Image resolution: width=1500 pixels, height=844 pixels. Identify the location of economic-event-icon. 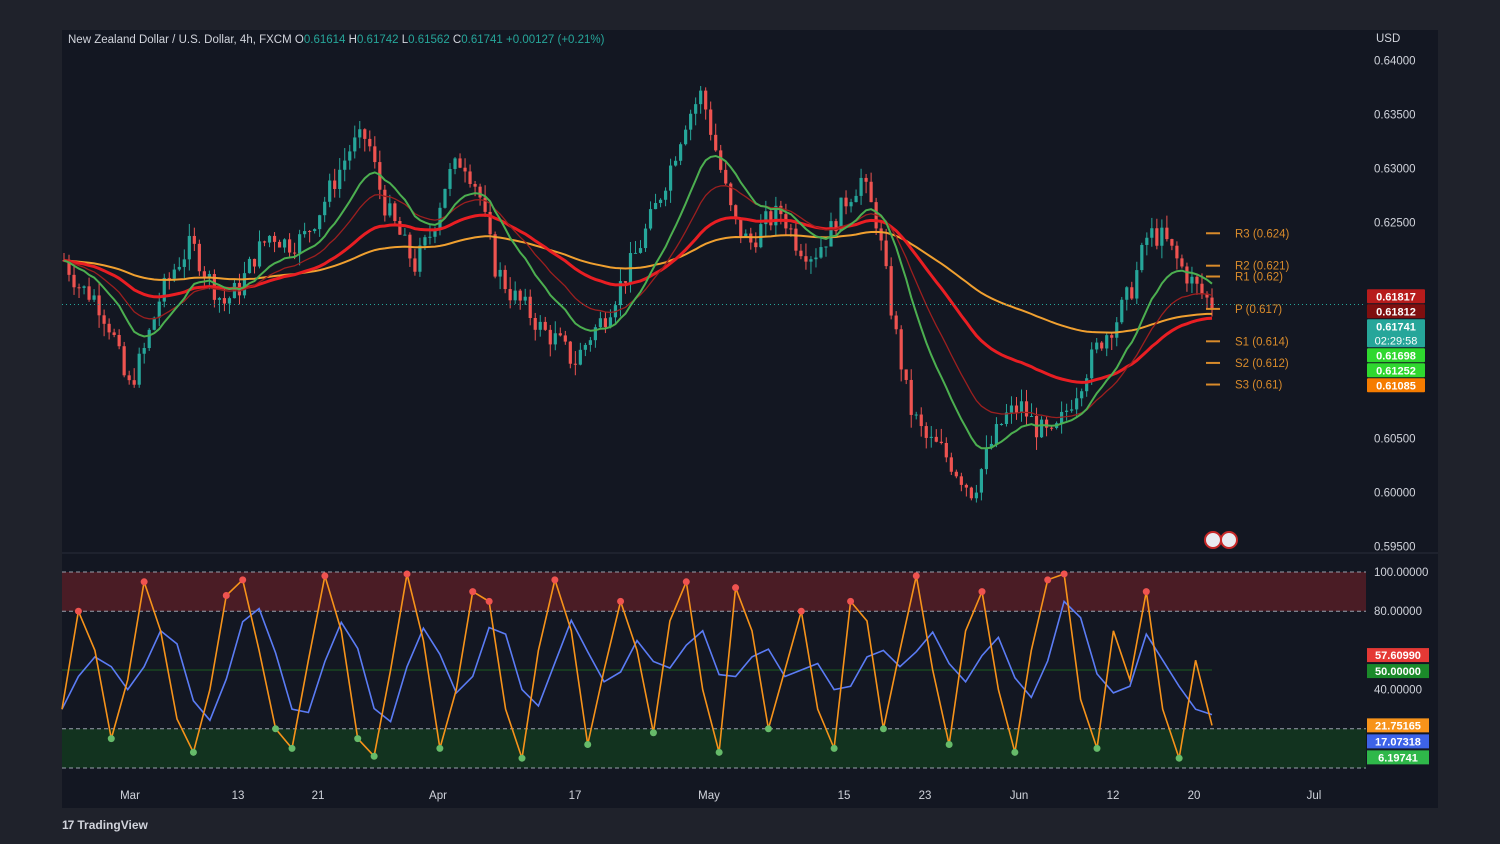
(1229, 540).